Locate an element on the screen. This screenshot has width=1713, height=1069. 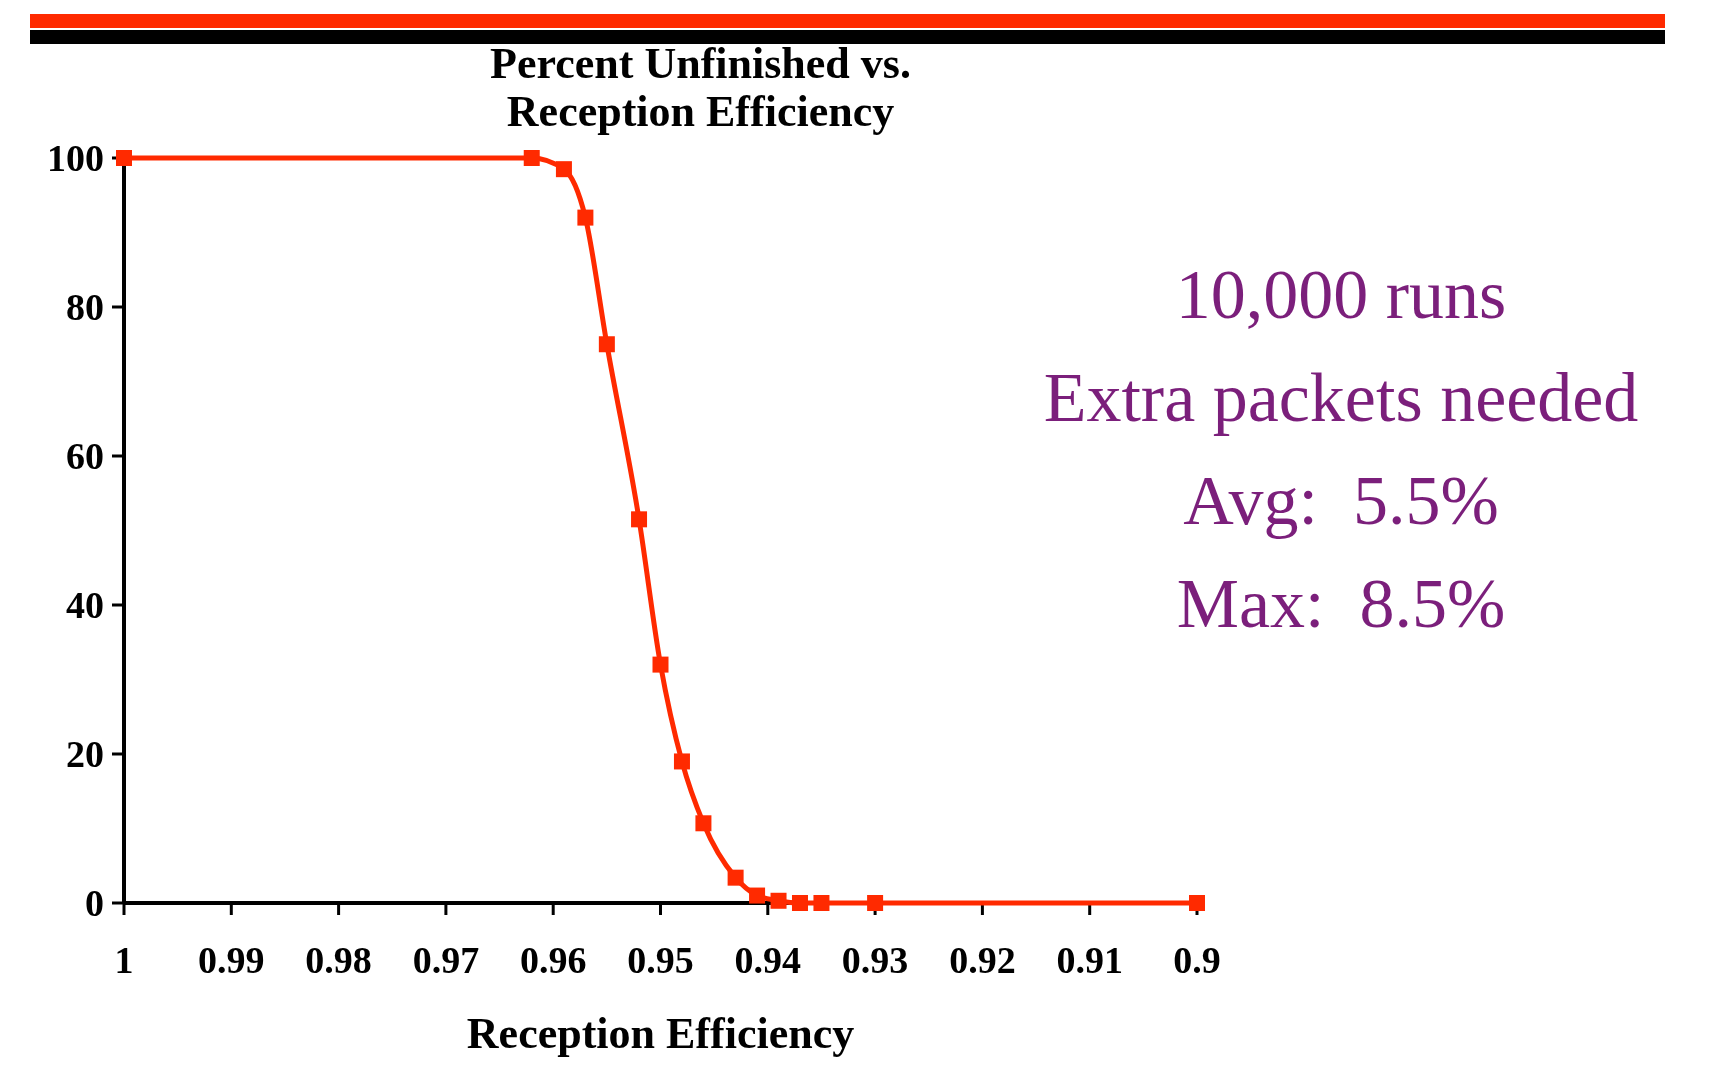
y-tick-label: 60 is located at coordinates (85, 456).